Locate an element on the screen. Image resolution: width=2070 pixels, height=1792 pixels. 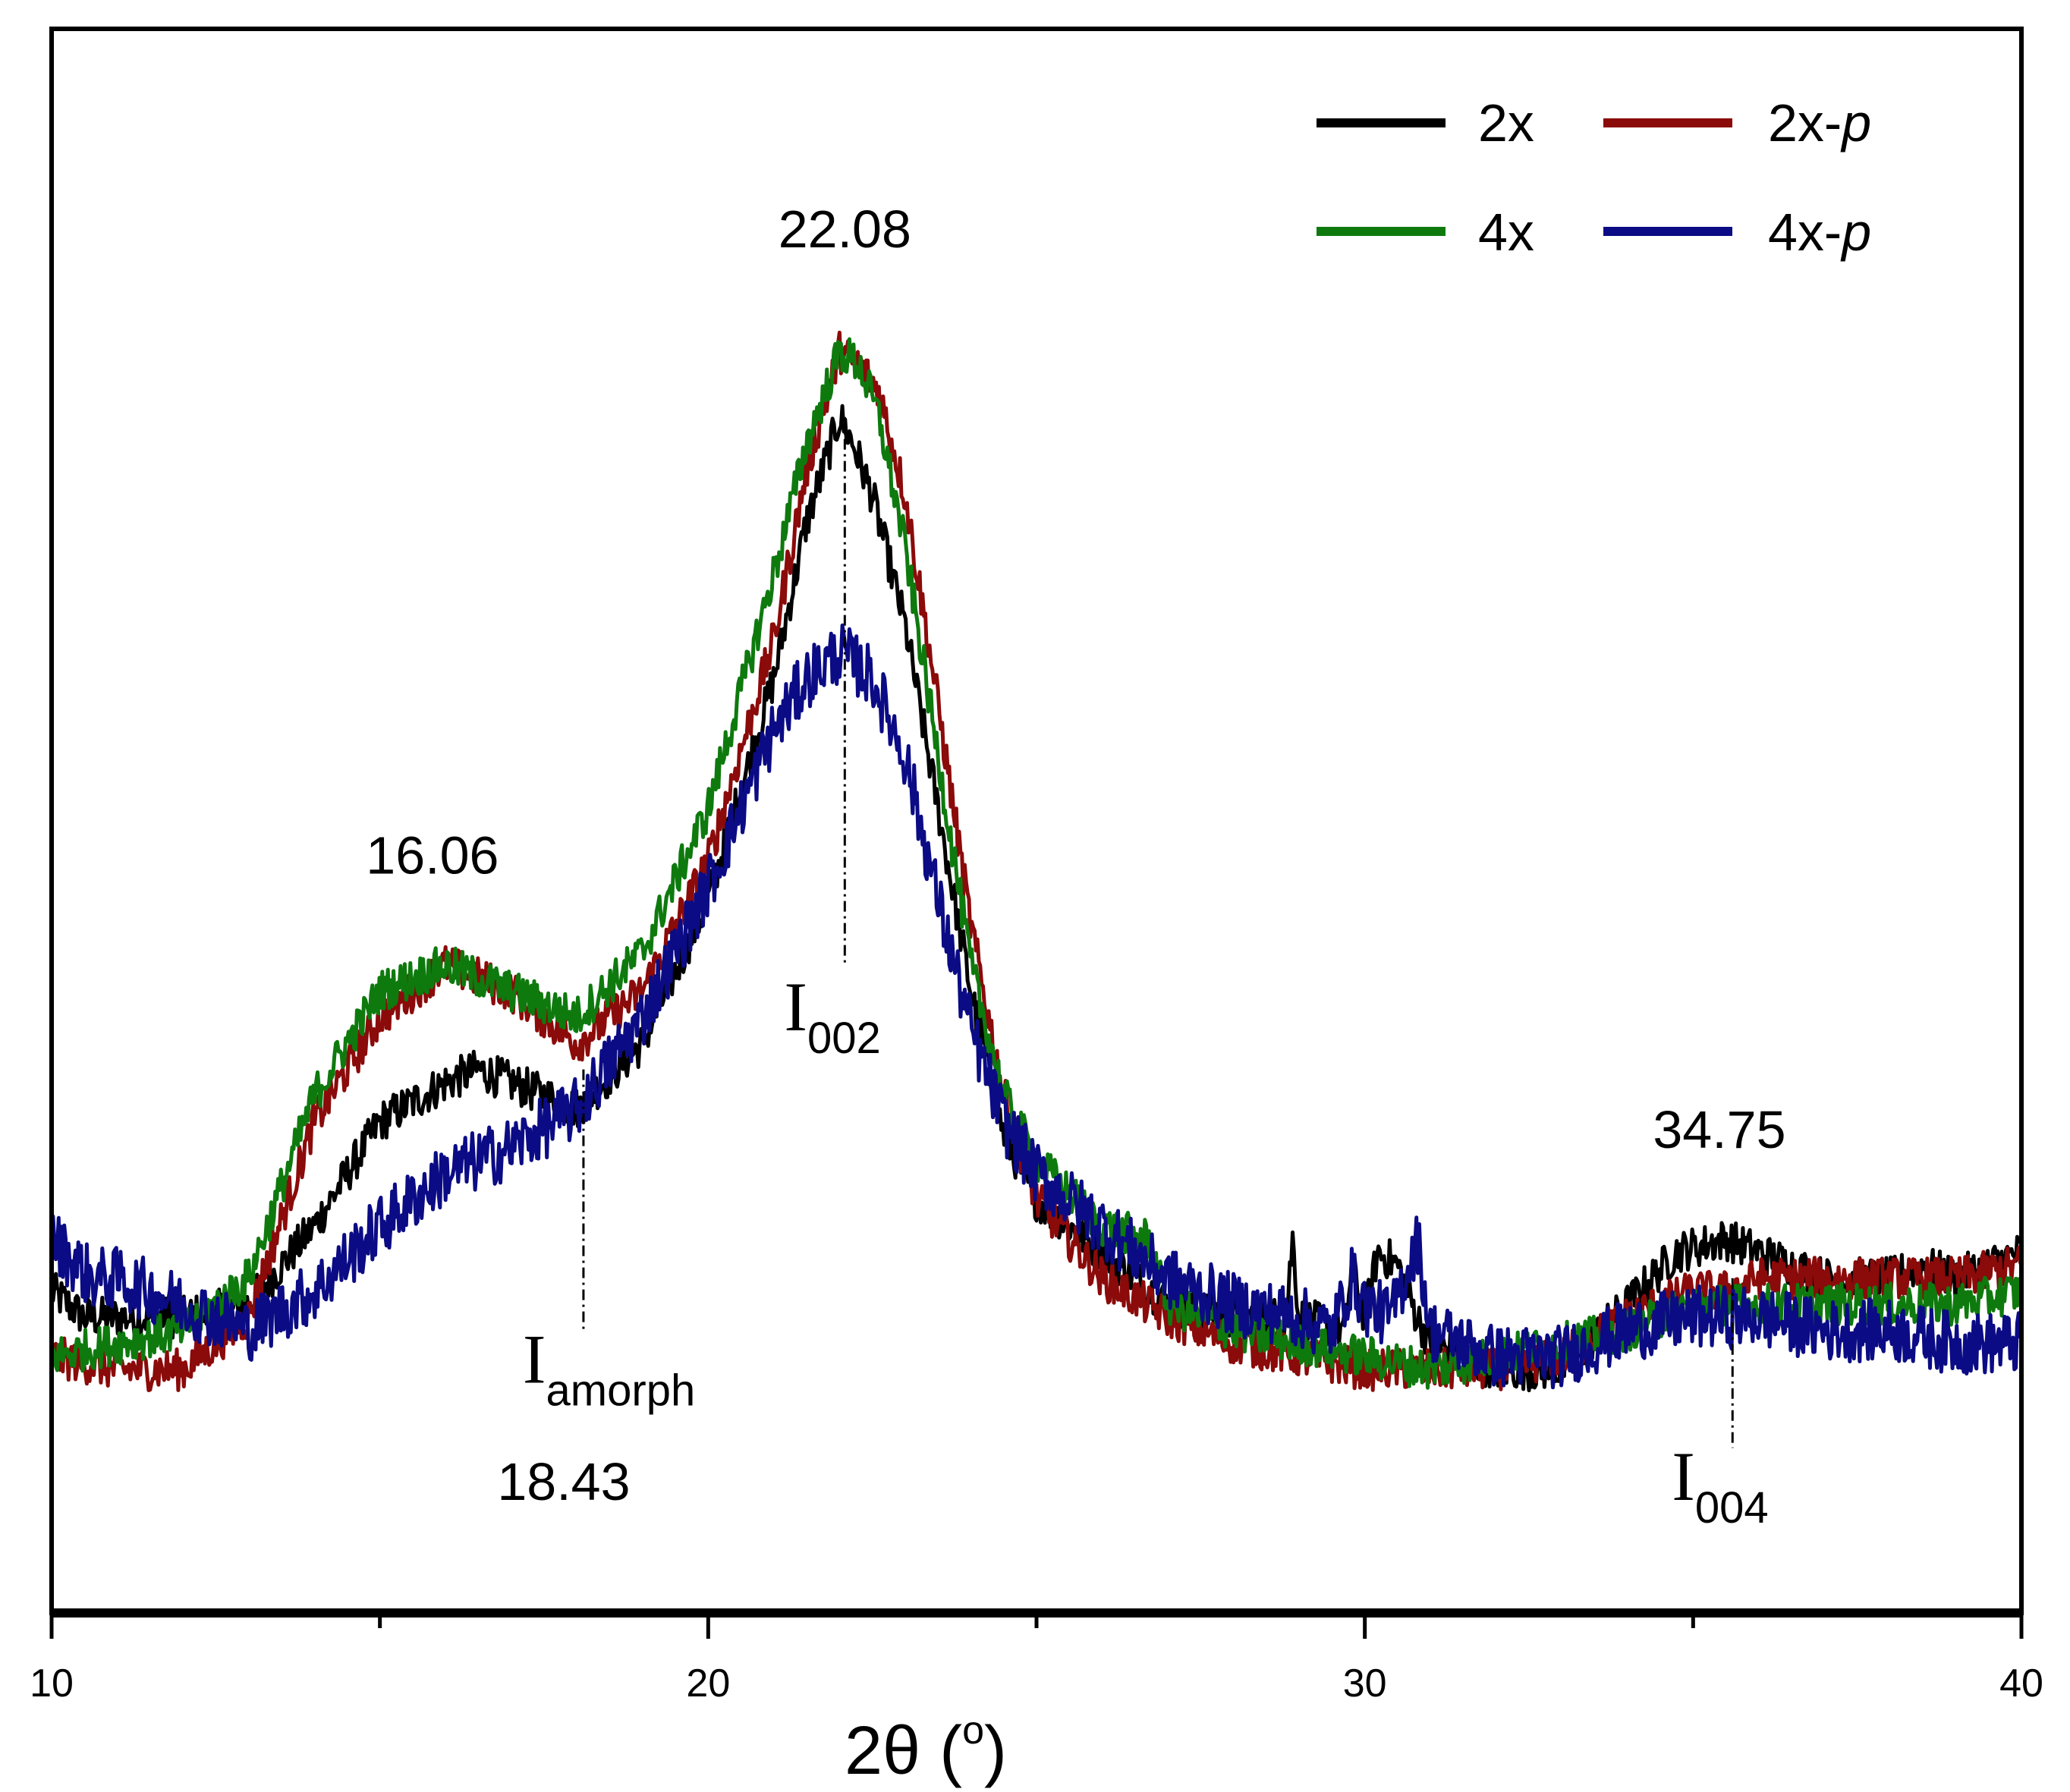
legend-label-2x: 2x is located at coordinates (1506, 122).